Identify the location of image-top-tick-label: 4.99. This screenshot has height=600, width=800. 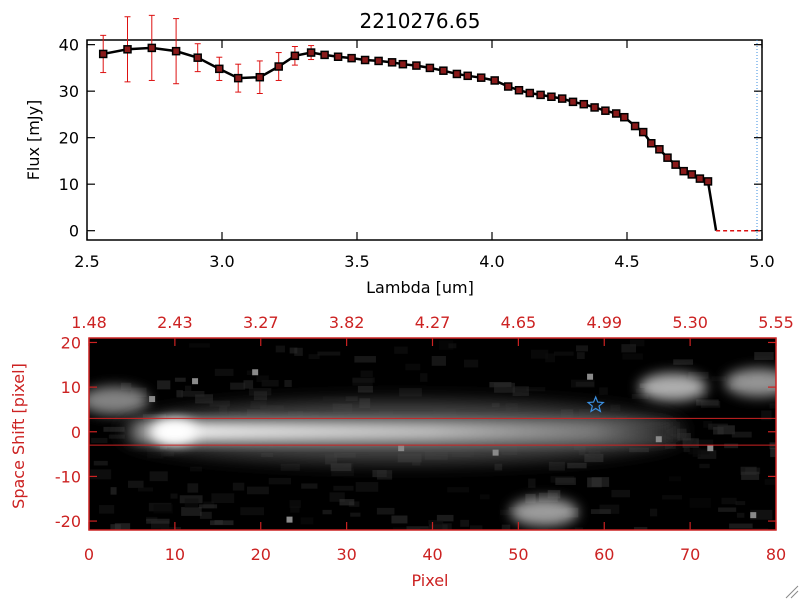
(604, 322).